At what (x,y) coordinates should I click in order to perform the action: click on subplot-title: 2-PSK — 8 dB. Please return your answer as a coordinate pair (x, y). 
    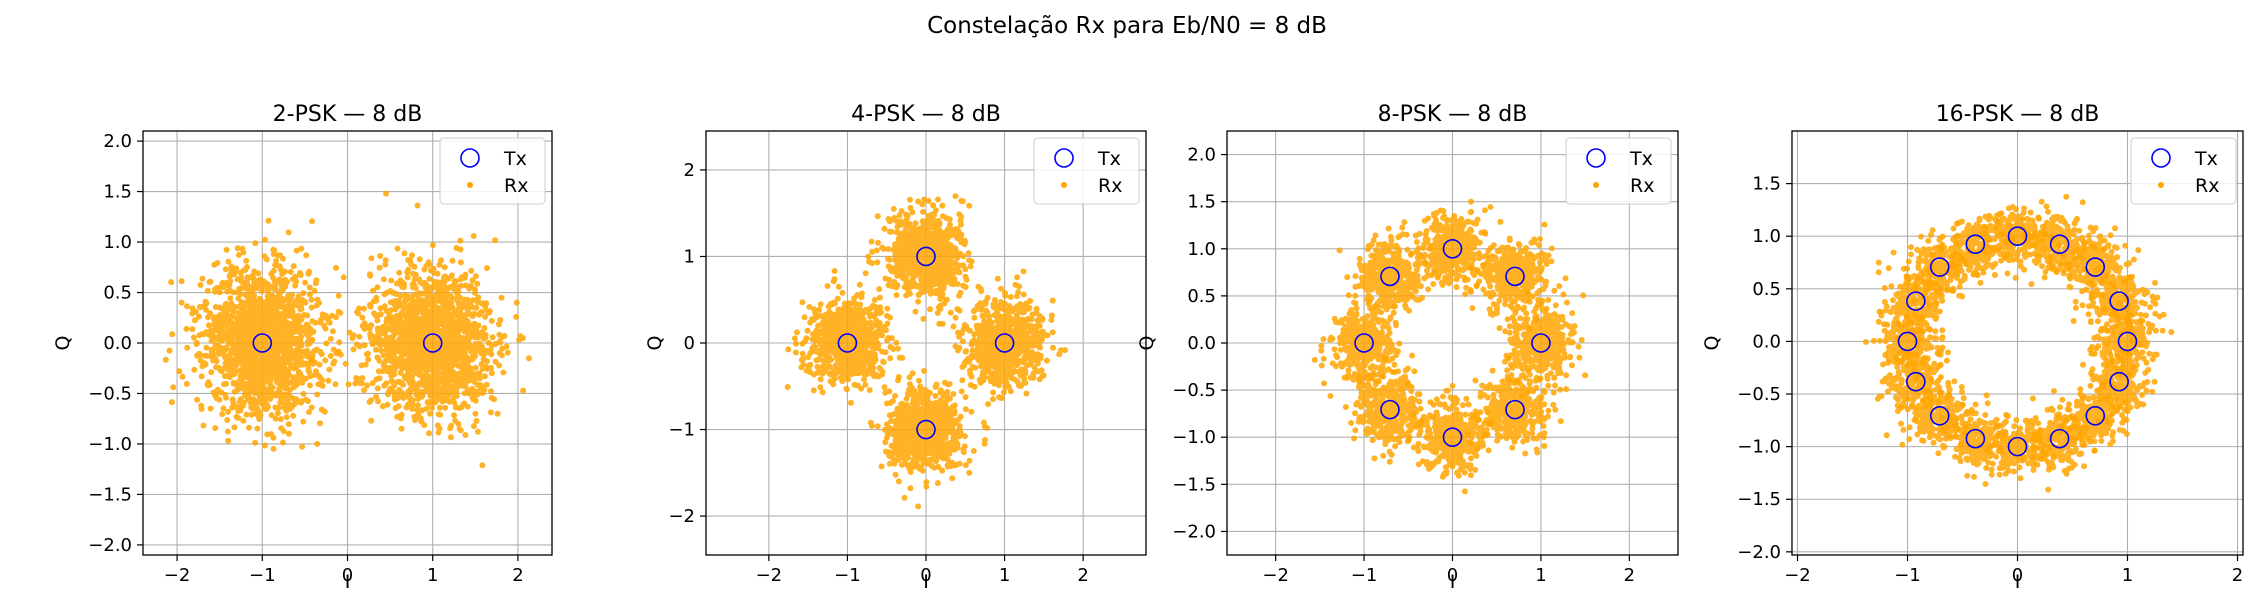
    Looking at the image, I should click on (348, 114).